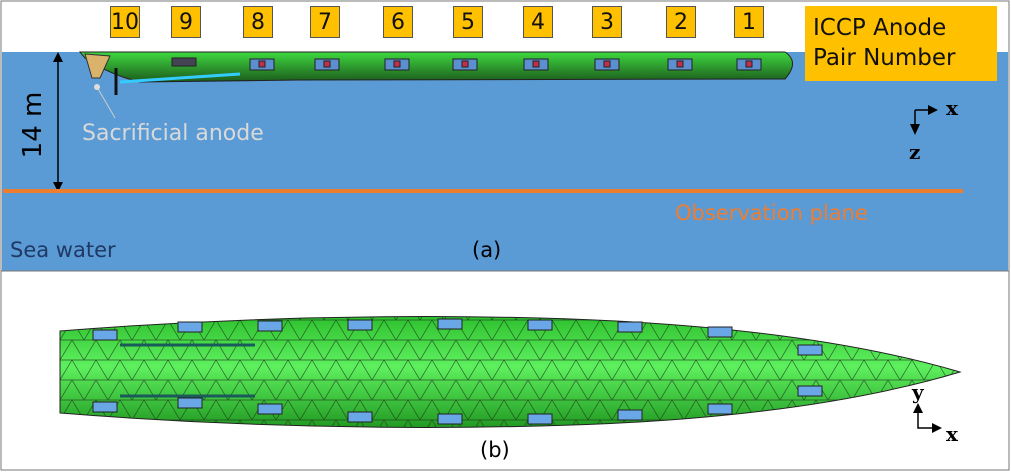  Describe the element at coordinates (607, 22) in the screenshot. I see `anode-number-3: 3` at that location.